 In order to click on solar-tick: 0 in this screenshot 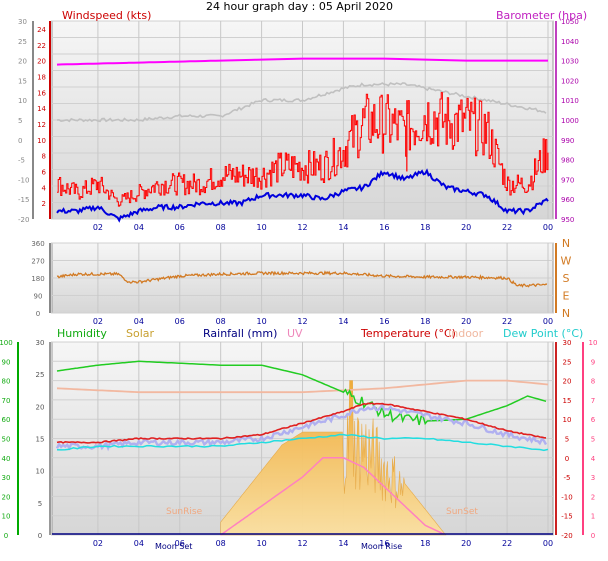, I will do `click(40, 536)`.